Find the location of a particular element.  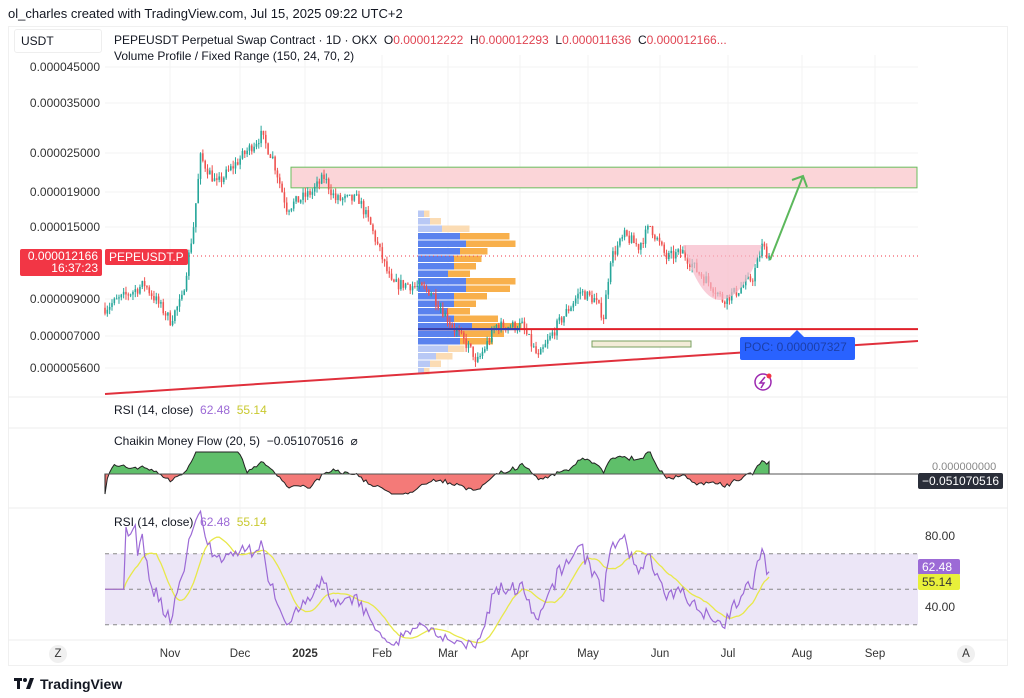

rsi-top-legend: RSI (14, close) 62.48 55.14 is located at coordinates (190, 410).